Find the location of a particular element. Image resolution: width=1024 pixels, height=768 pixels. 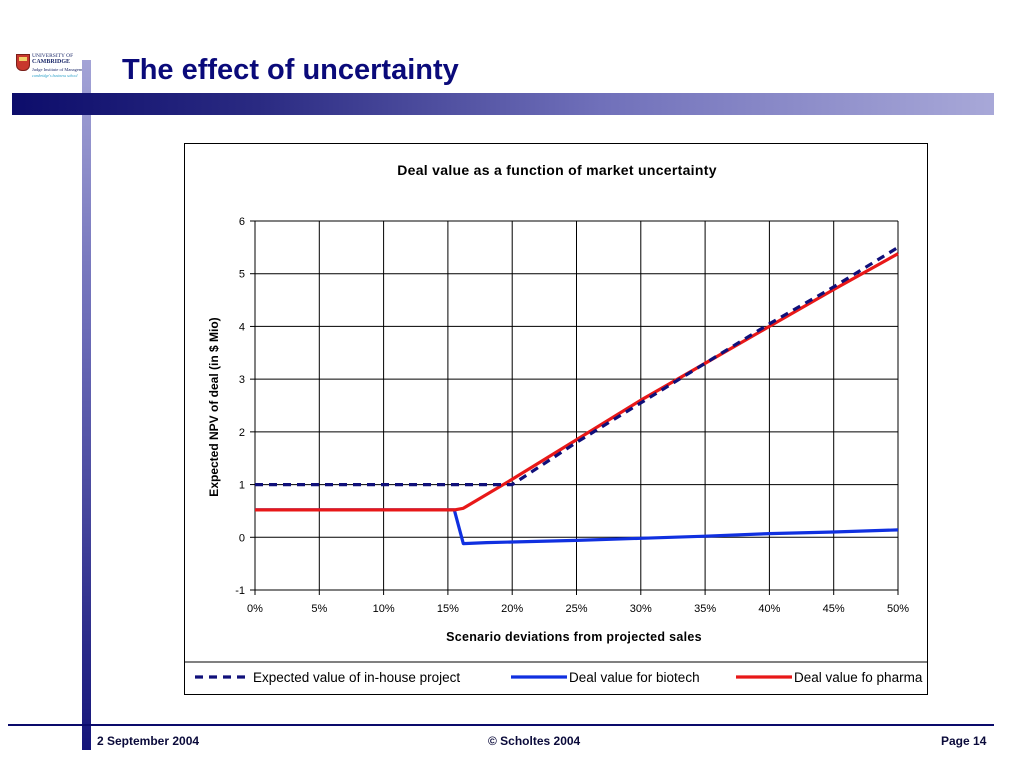

header-gradient-bar is located at coordinates (503, 104).